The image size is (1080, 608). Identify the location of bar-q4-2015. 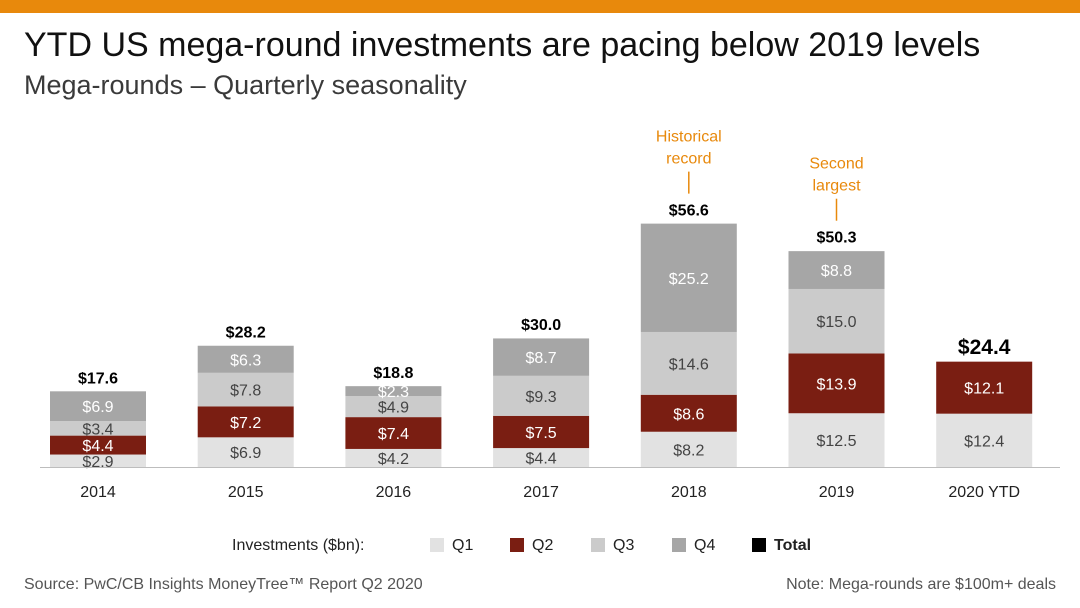
(245, 359).